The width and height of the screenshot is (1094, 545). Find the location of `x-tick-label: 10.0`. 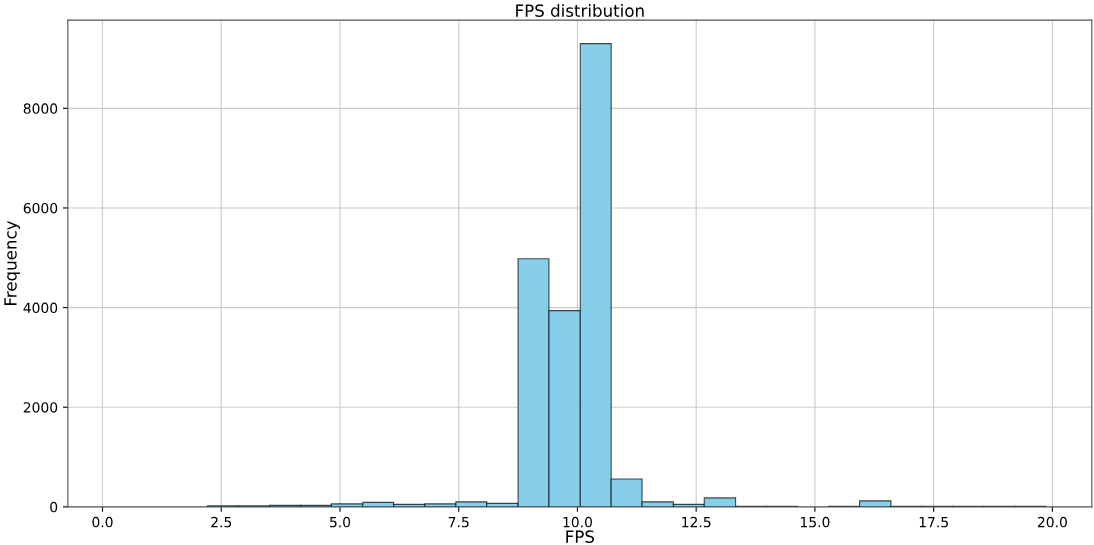

x-tick-label: 10.0 is located at coordinates (577, 522).